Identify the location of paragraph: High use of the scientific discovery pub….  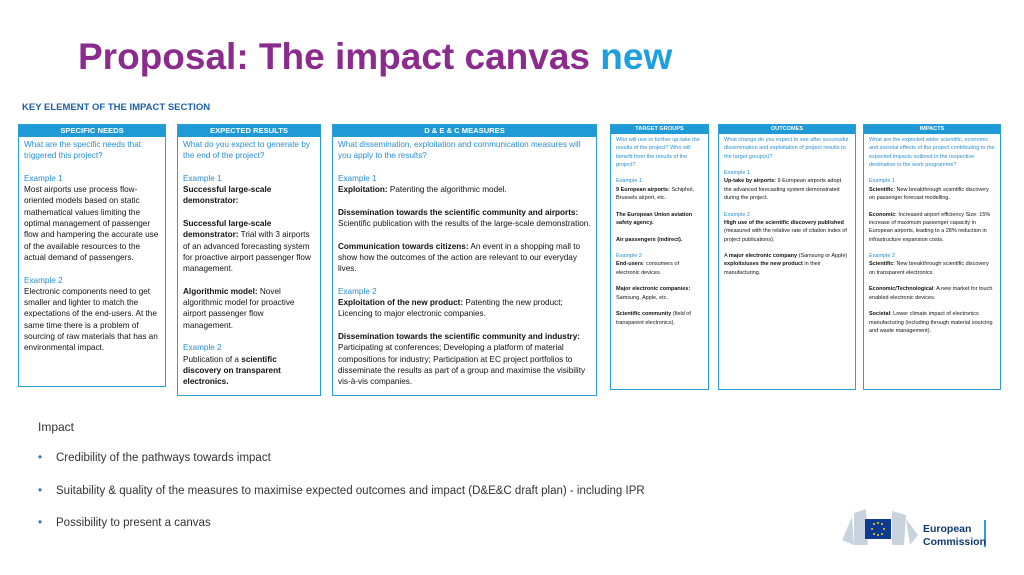
(787, 231).